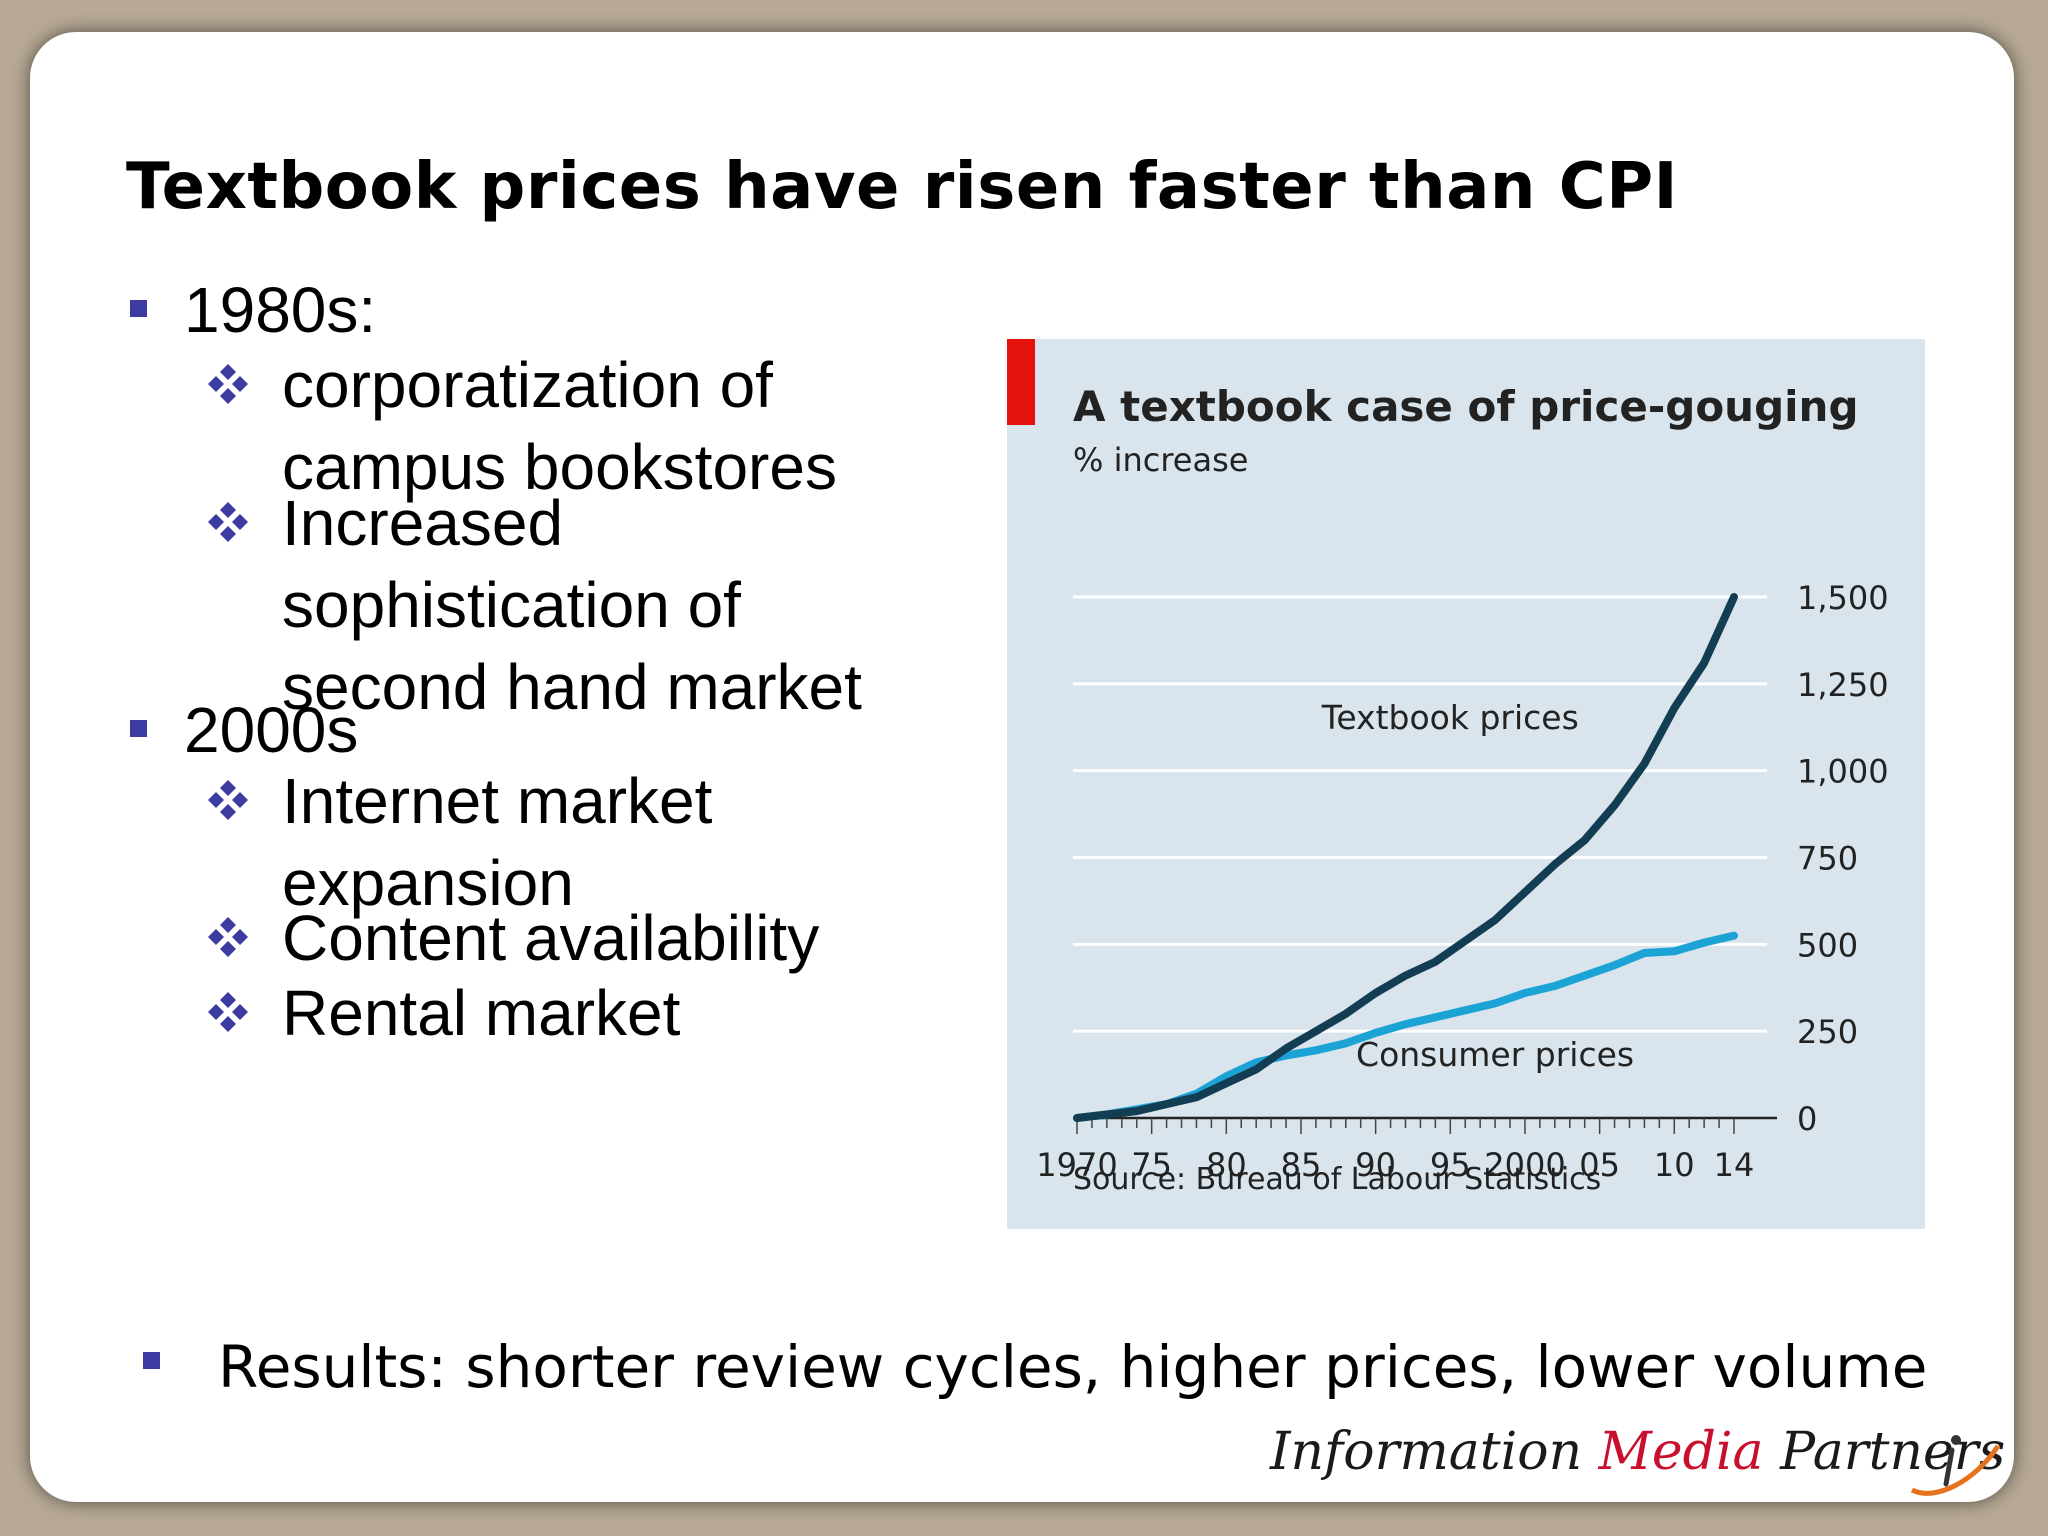 This screenshot has width=2048, height=1536. Describe the element at coordinates (1843, 772) in the screenshot. I see `y-tick-label: 1,000` at that location.